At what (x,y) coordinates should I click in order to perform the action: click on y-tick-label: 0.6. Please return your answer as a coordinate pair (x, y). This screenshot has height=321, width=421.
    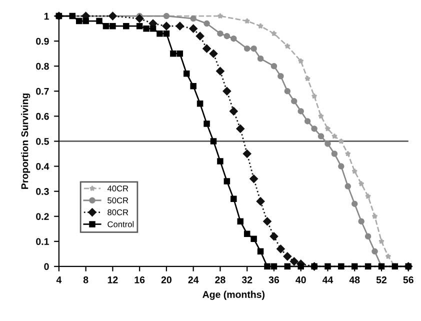
    Looking at the image, I should click on (42, 116).